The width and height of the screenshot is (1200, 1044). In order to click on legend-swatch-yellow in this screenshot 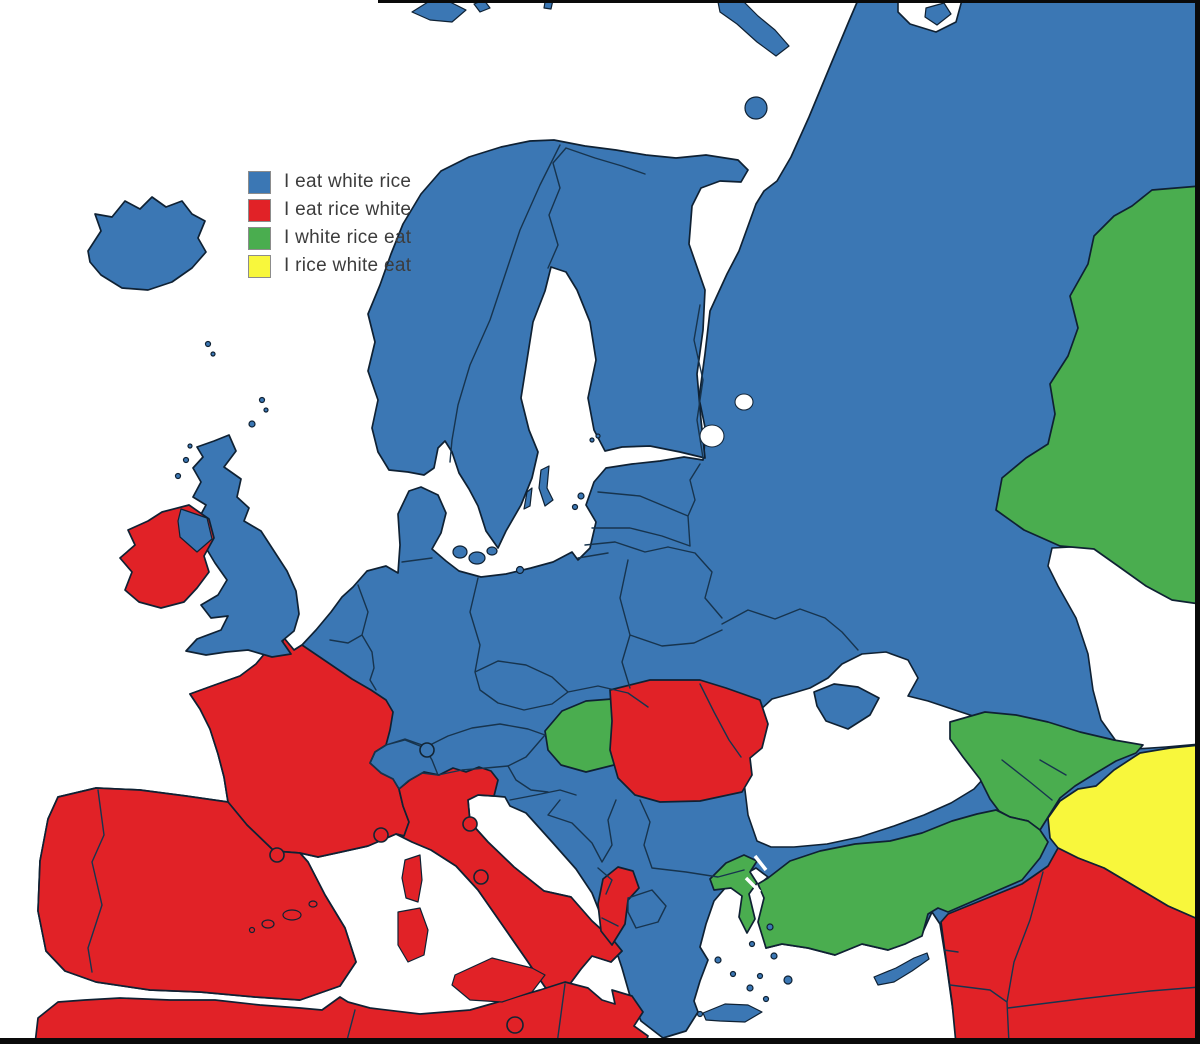, I will do `click(259, 266)`.